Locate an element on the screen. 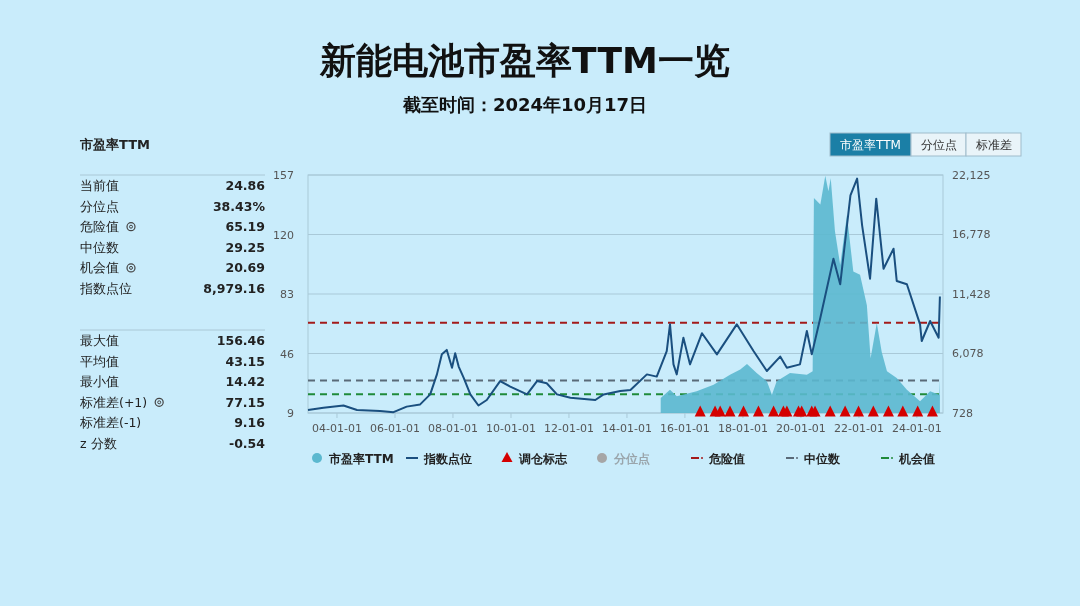 Image resolution: width=1080 pixels, height=606 pixels. text: -0.54 is located at coordinates (246, 443).